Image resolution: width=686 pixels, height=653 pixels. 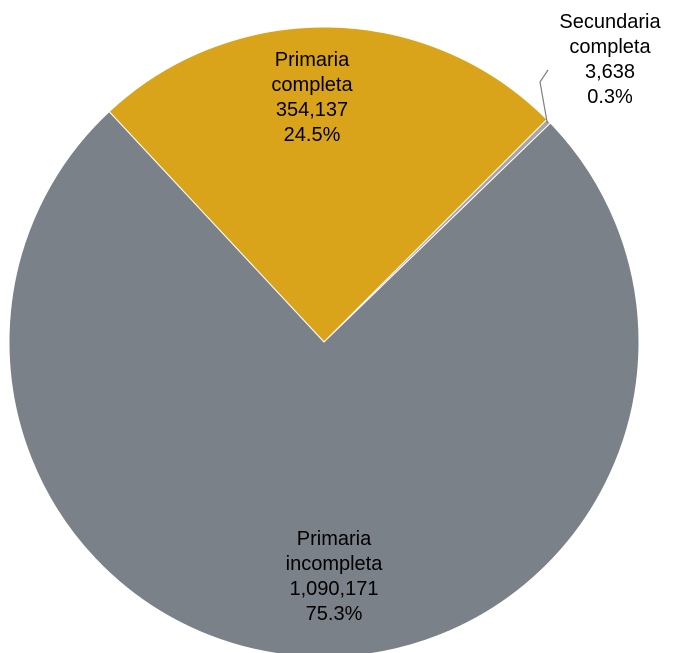 I want to click on data-label-primaria-incompleta: Primaria incompleta 1,090,171 75.3%, so click(x=335, y=576).